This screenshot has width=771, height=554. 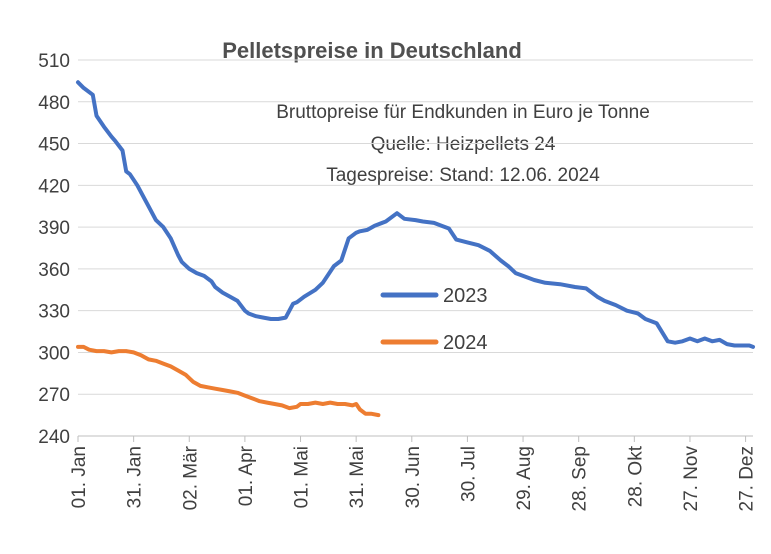 I want to click on y-tick-label-510: 510, so click(x=54, y=61).